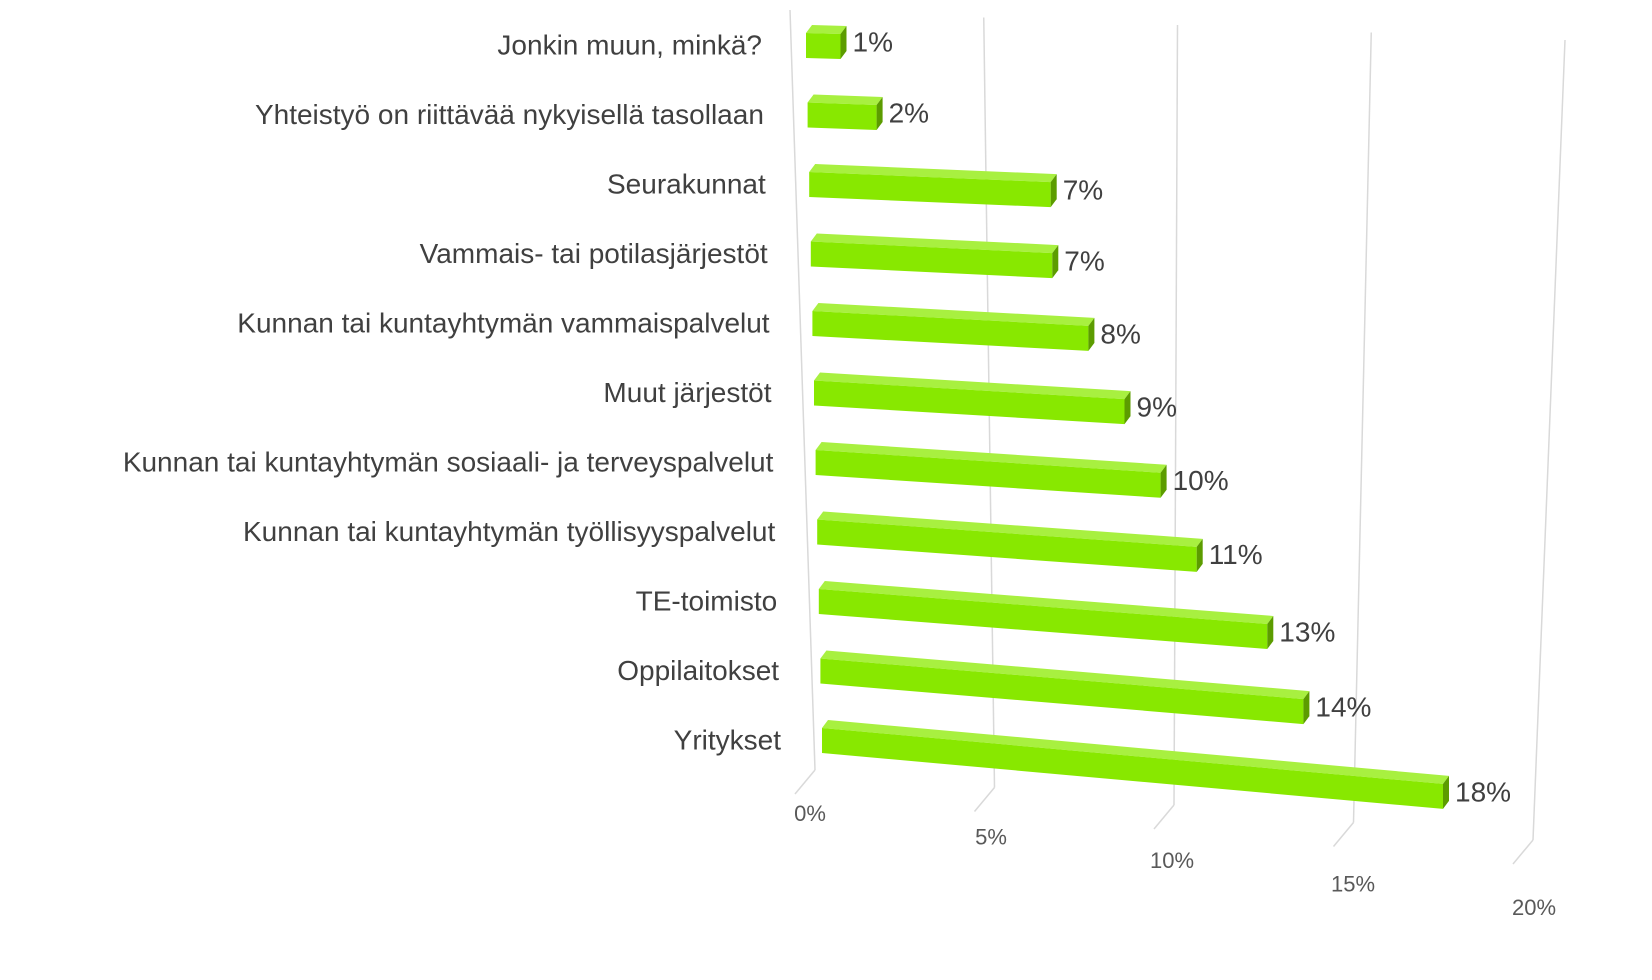  I want to click on data-label: 2%, so click(909, 112).